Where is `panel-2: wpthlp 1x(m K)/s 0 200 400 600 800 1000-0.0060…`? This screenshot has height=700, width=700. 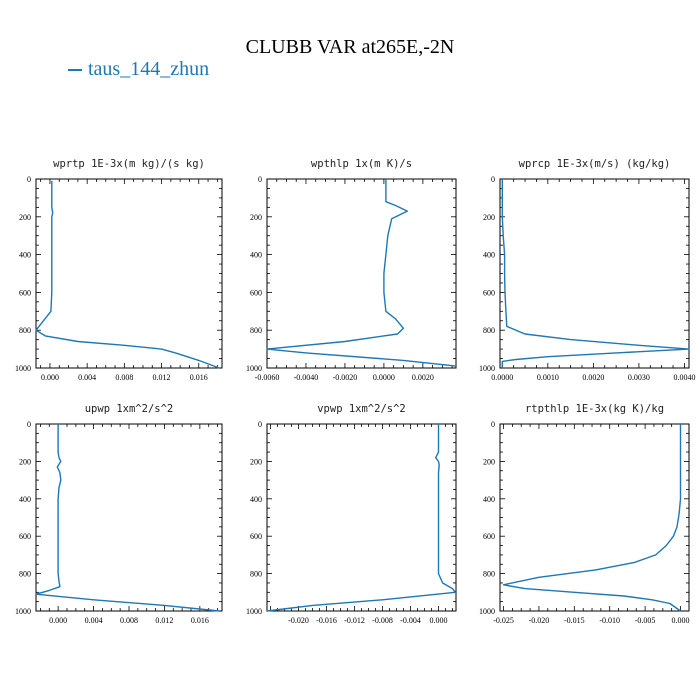 panel-2: wpthlp 1x(m K)/s 0 200 400 600 800 1000-0.0060… is located at coordinates (351, 270).